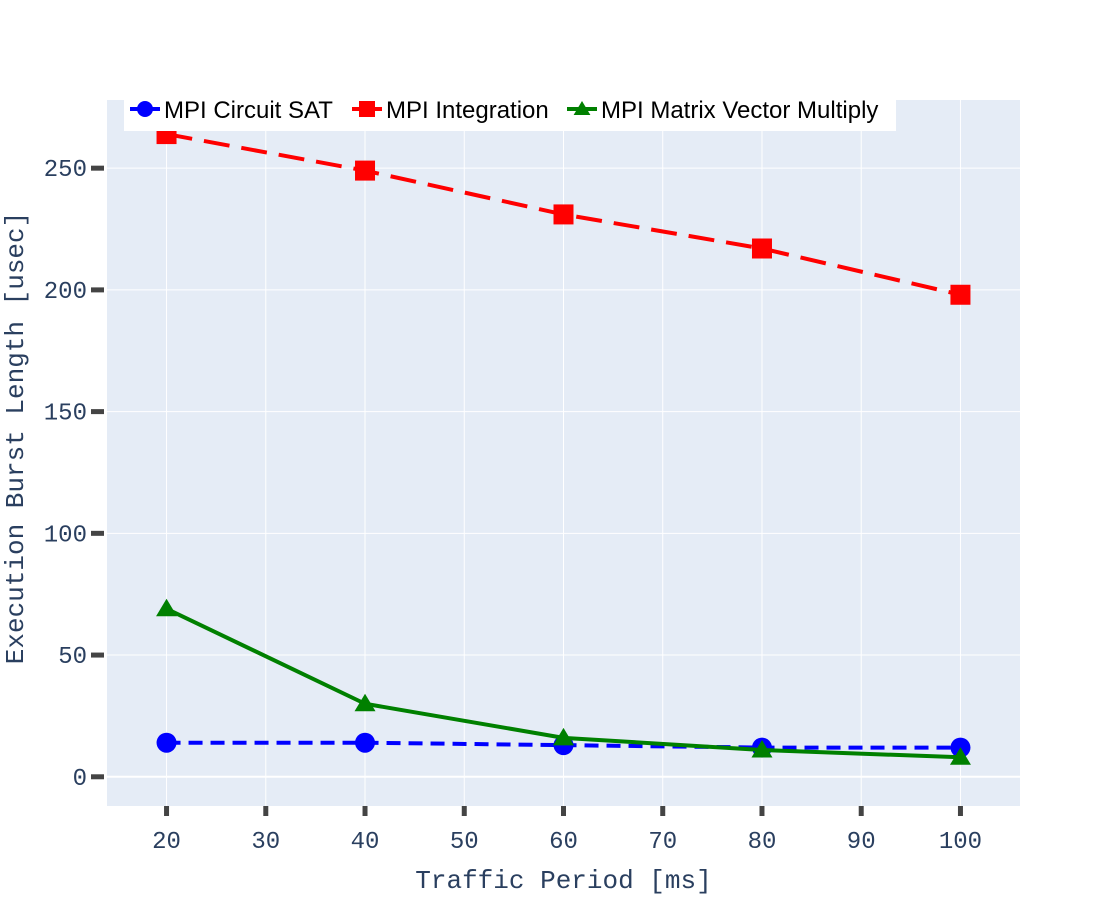  What do you see at coordinates (467, 110) in the screenshot?
I see `legend-label: MPI Integration` at bounding box center [467, 110].